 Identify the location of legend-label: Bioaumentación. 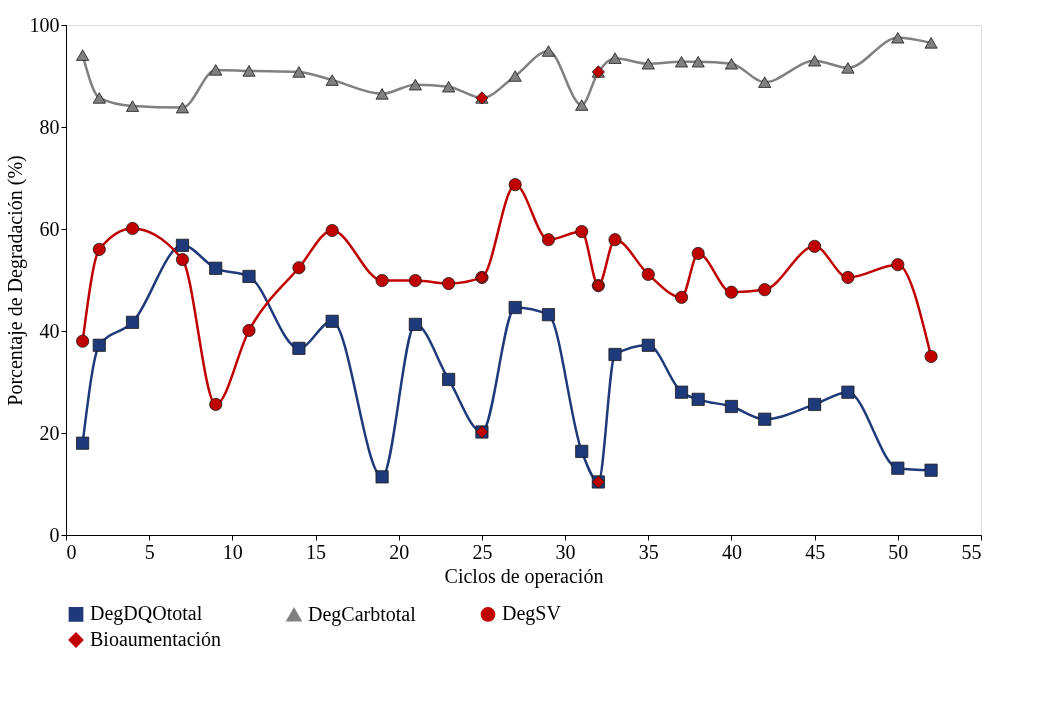
(156, 639).